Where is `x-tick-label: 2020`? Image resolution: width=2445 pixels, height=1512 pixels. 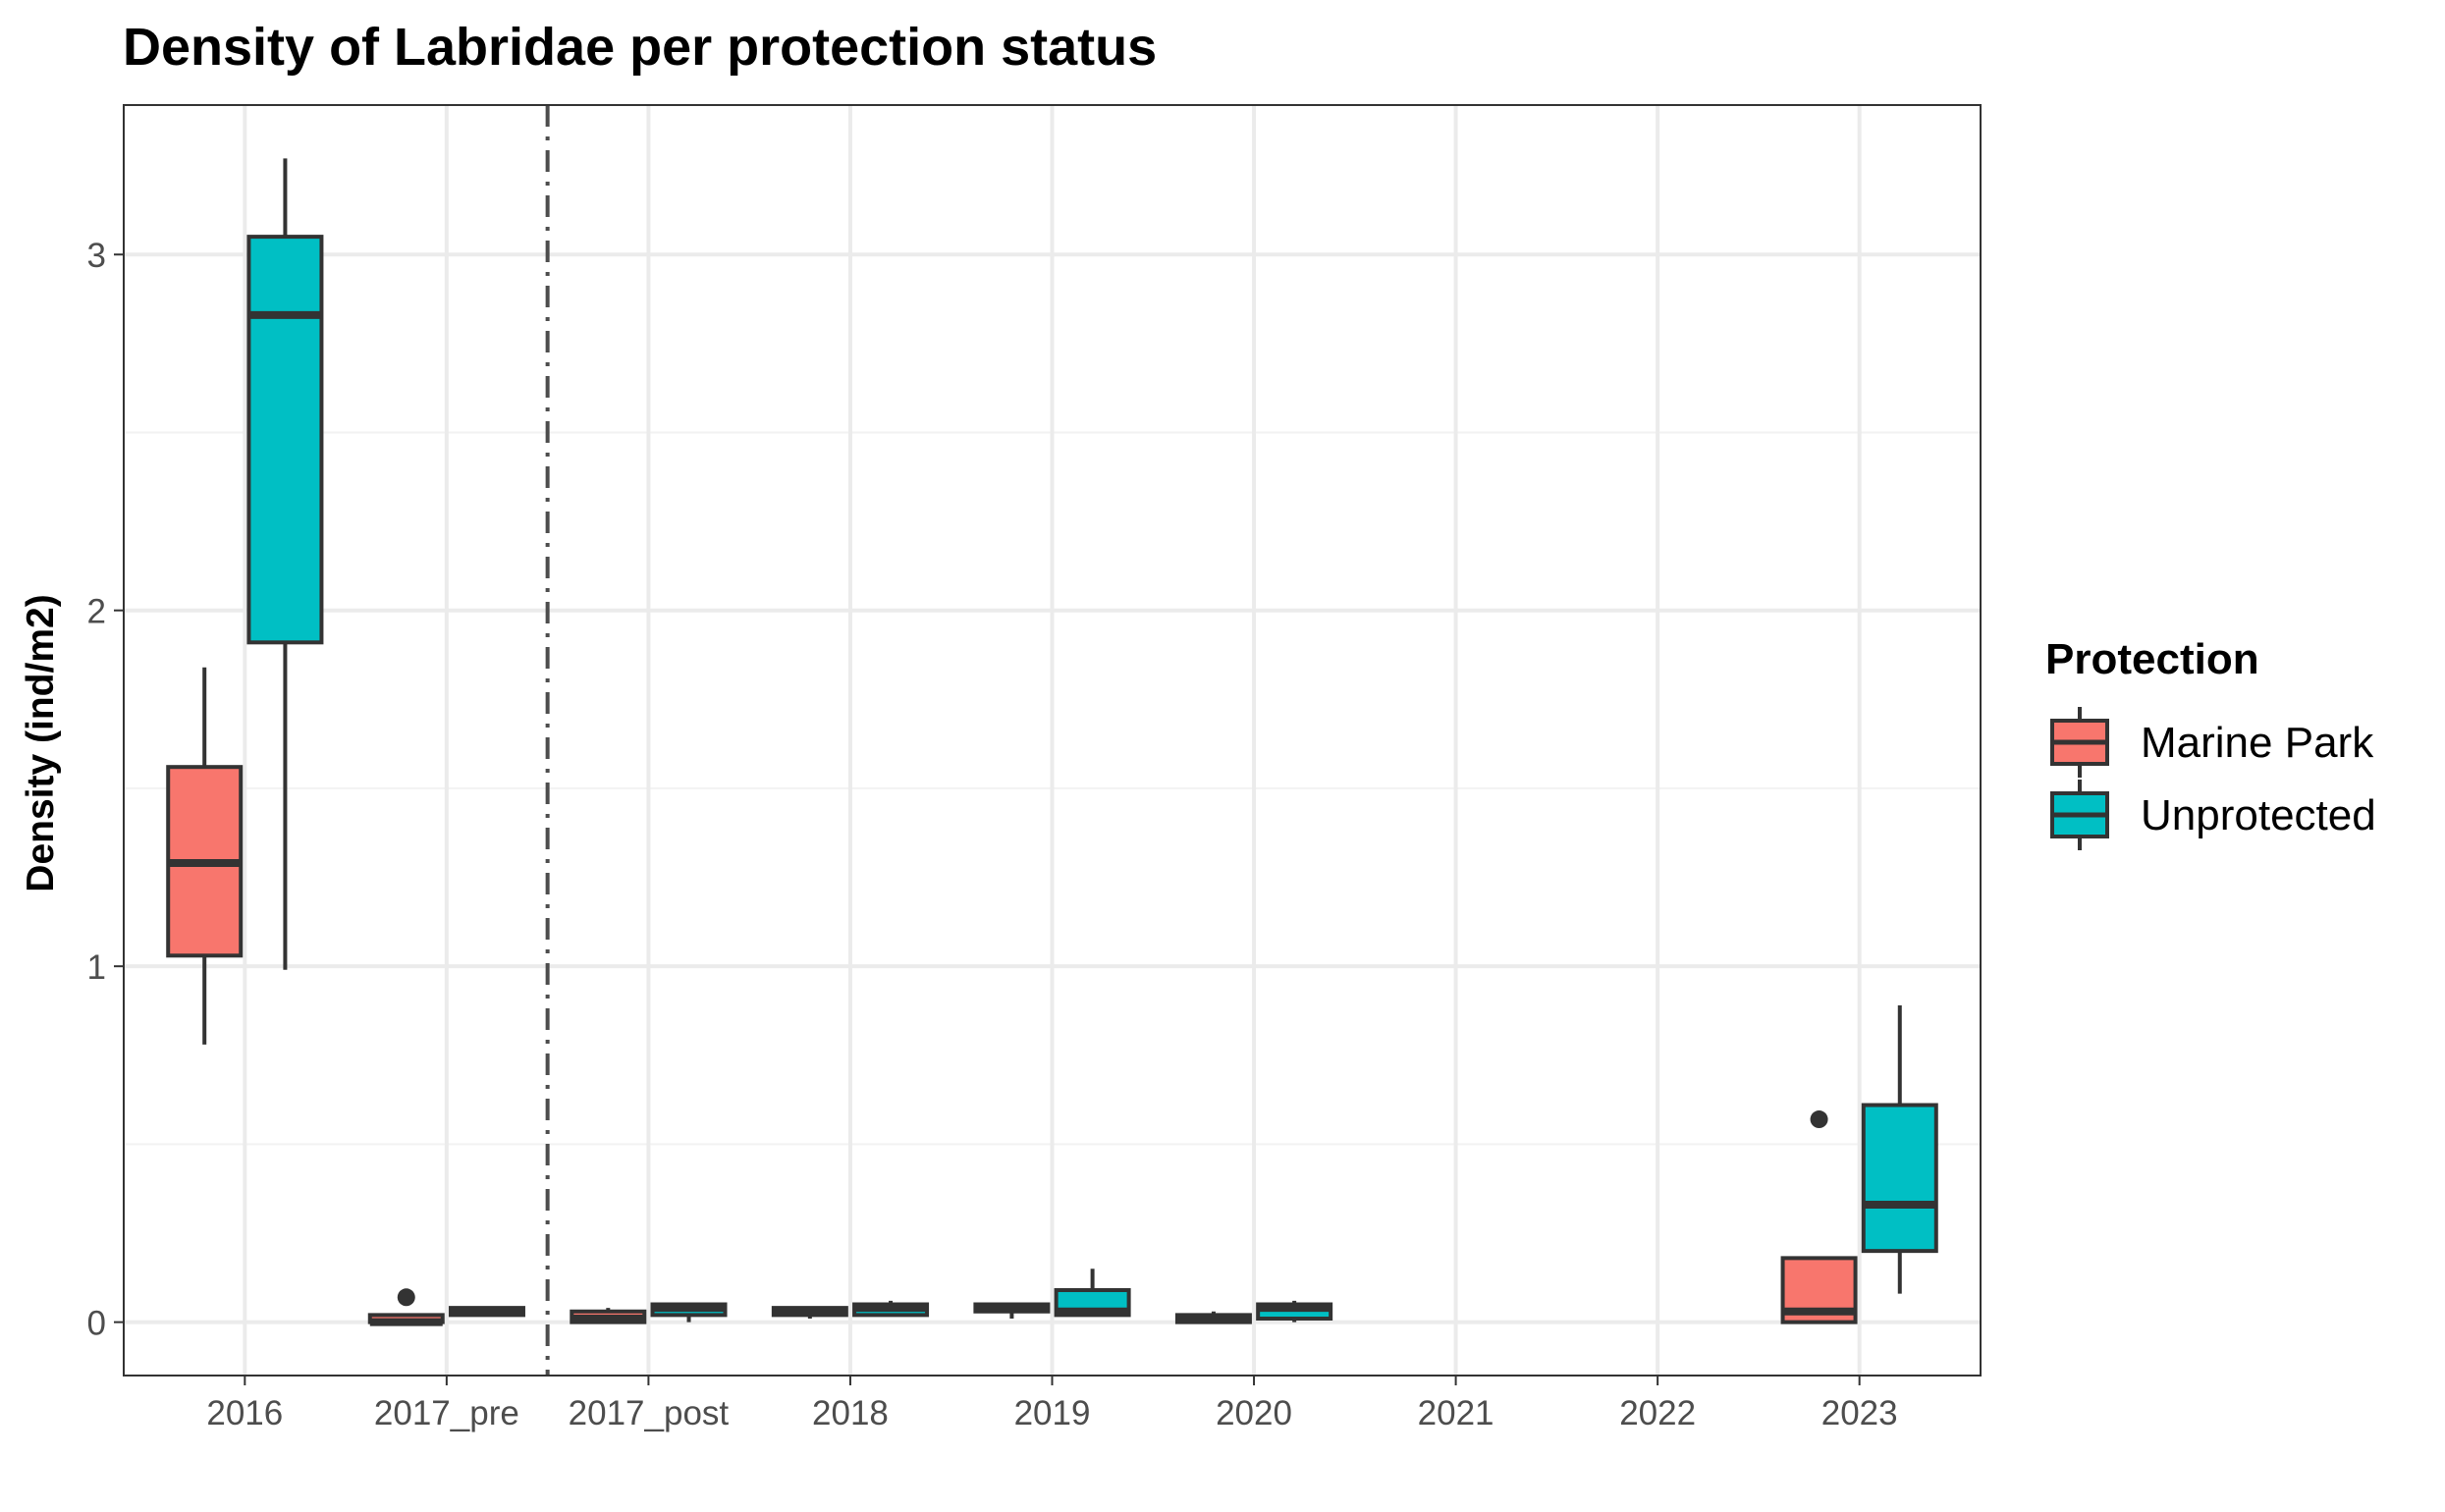
x-tick-label: 2020 is located at coordinates (1254, 1413).